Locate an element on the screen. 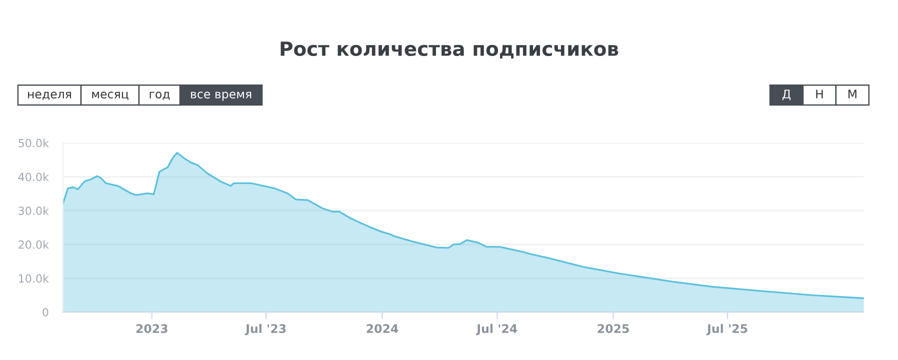 The height and width of the screenshot is (360, 898). y-tick-label: 40.0k is located at coordinates (33, 177).